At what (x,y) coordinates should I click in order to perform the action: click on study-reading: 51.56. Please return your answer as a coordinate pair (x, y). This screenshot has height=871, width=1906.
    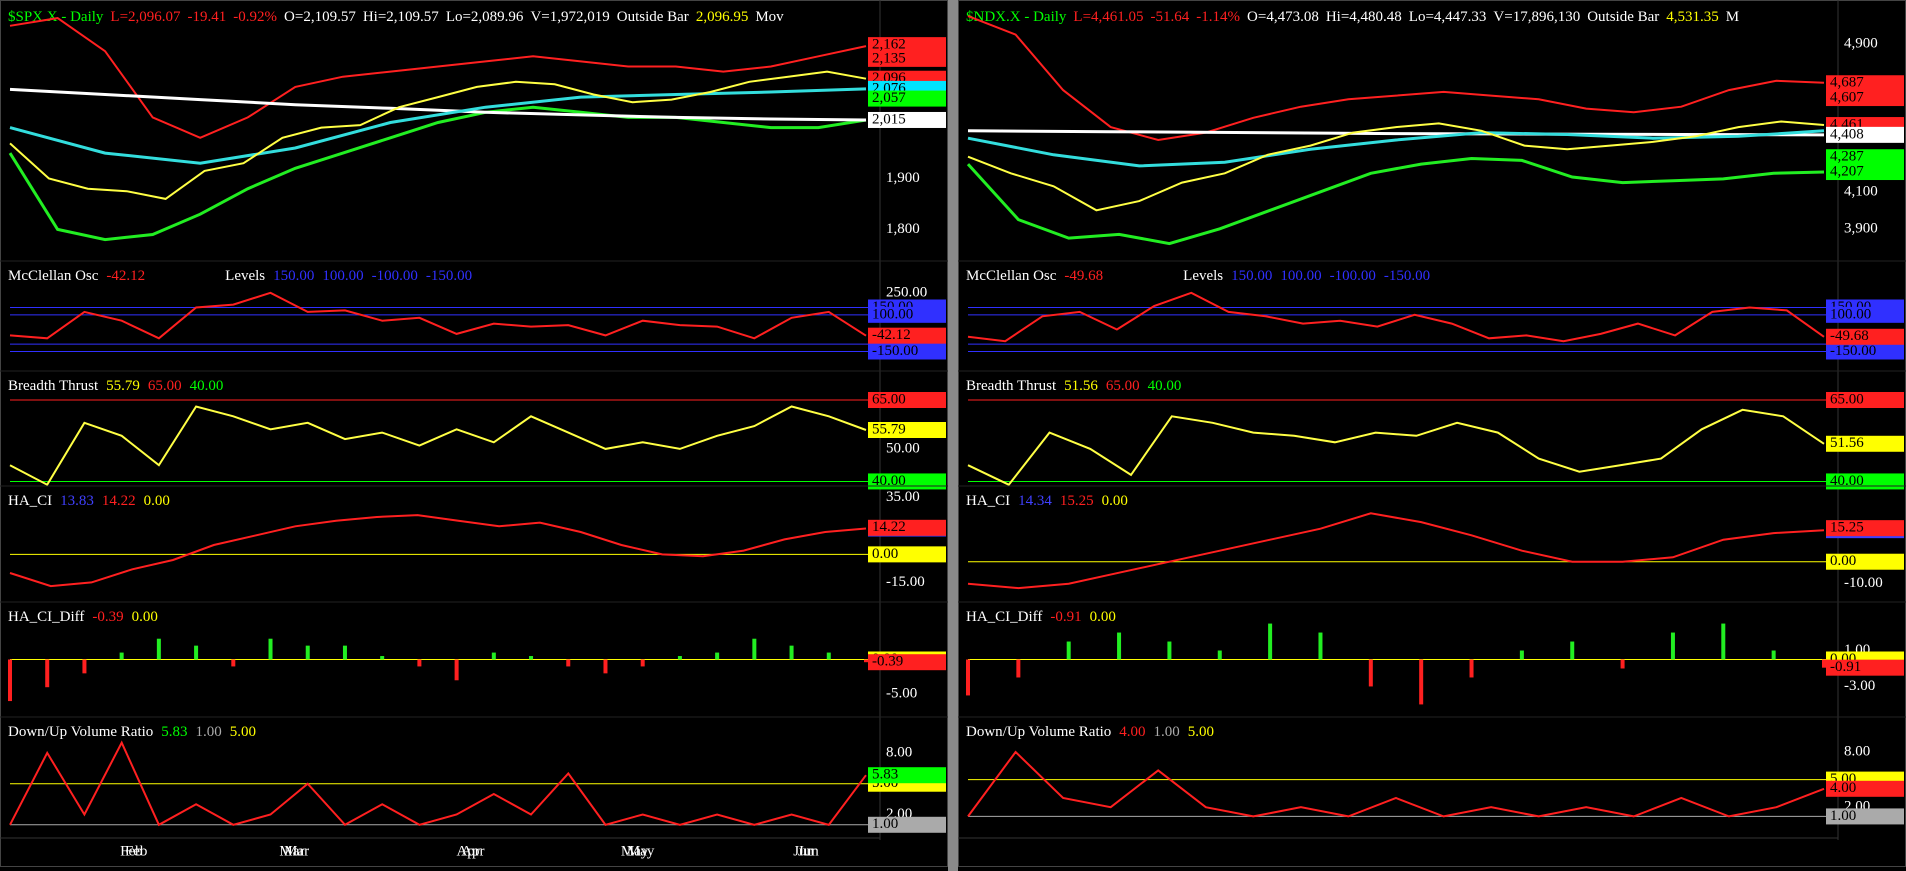
    Looking at the image, I should click on (1081, 386).